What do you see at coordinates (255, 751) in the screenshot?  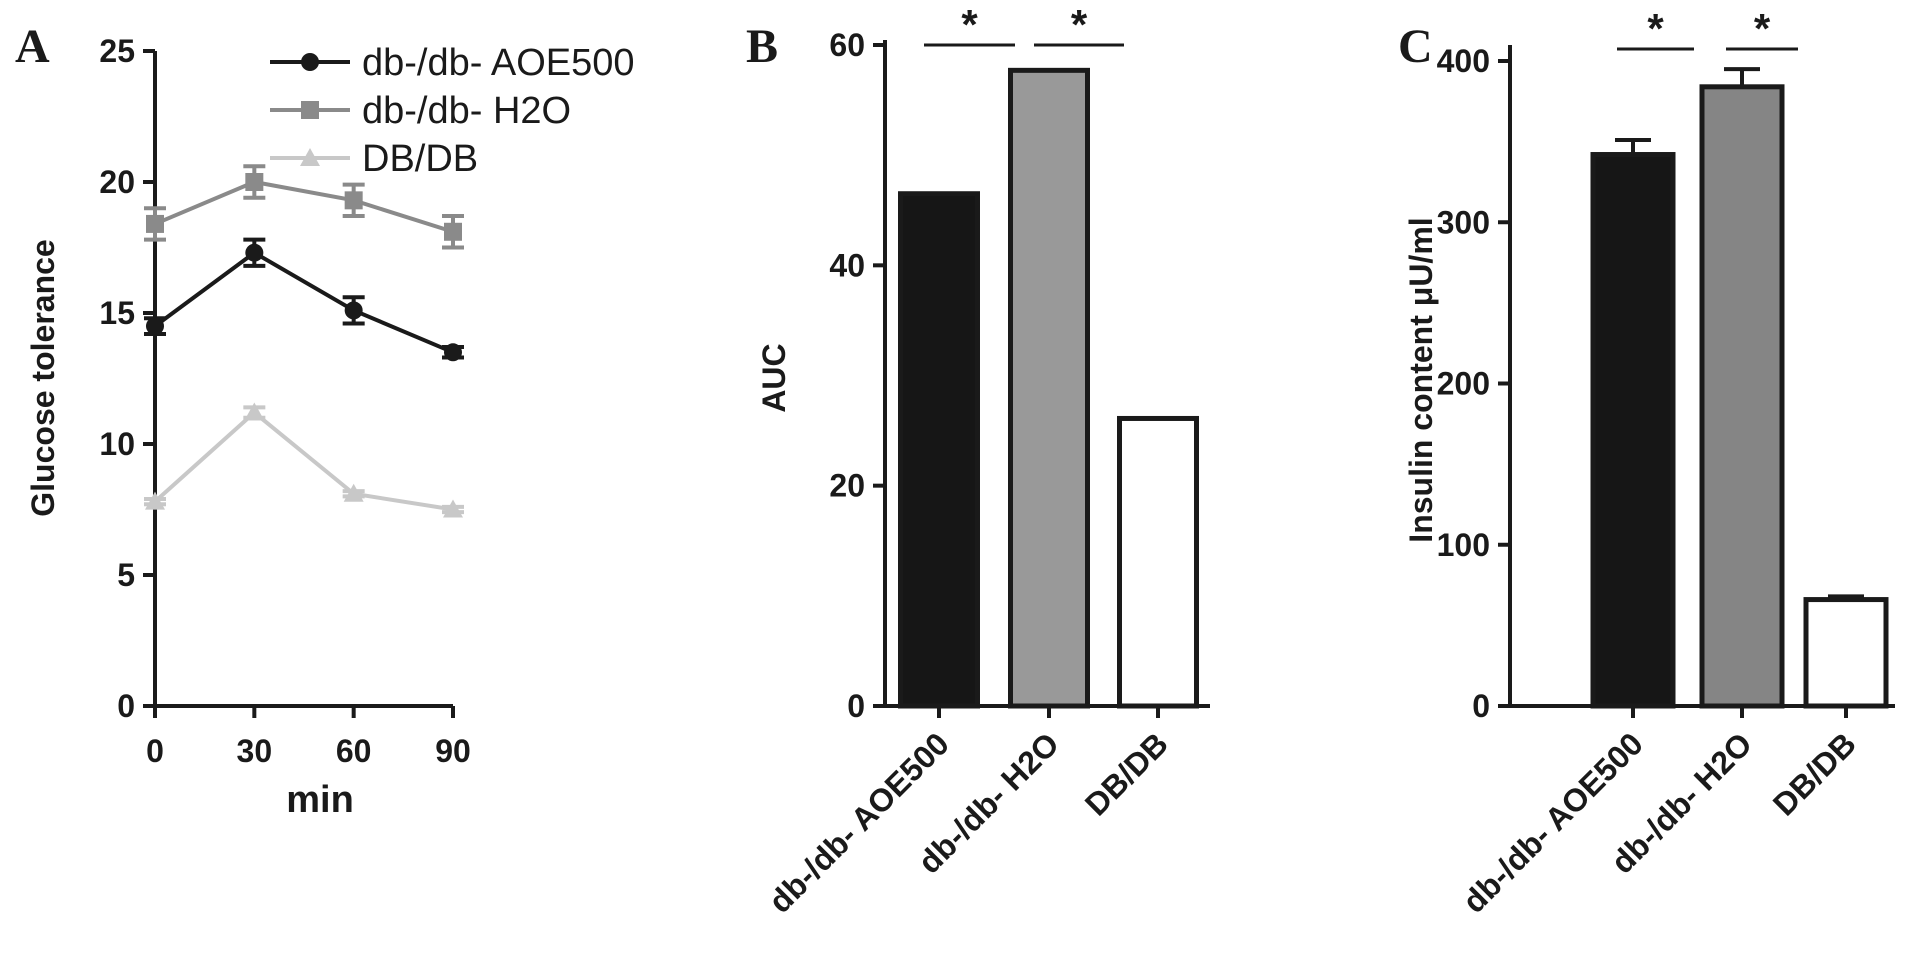 I see `x-tick-label: 30` at bounding box center [255, 751].